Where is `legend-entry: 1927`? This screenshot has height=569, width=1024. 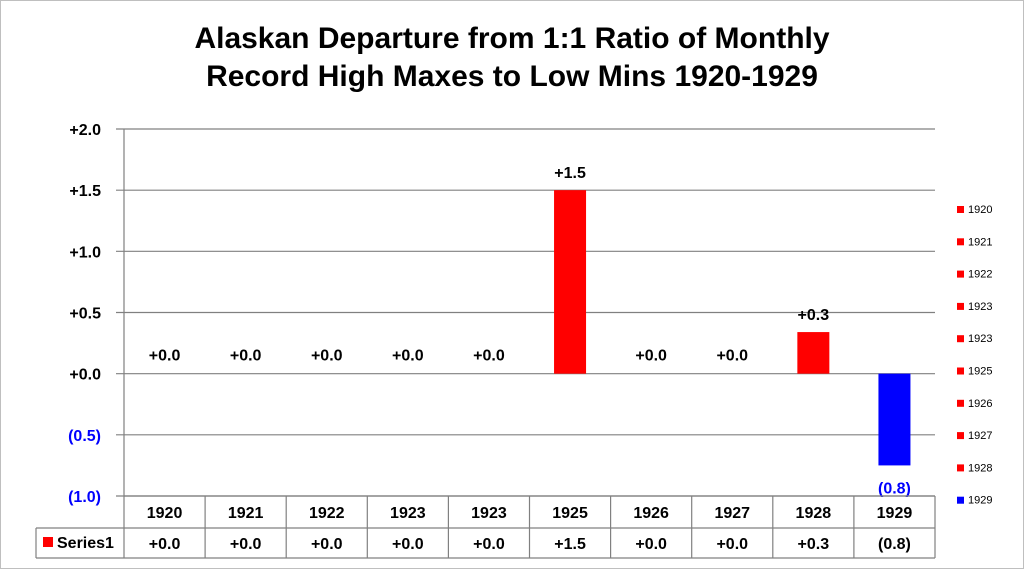
legend-entry: 1927 is located at coordinates (980, 436).